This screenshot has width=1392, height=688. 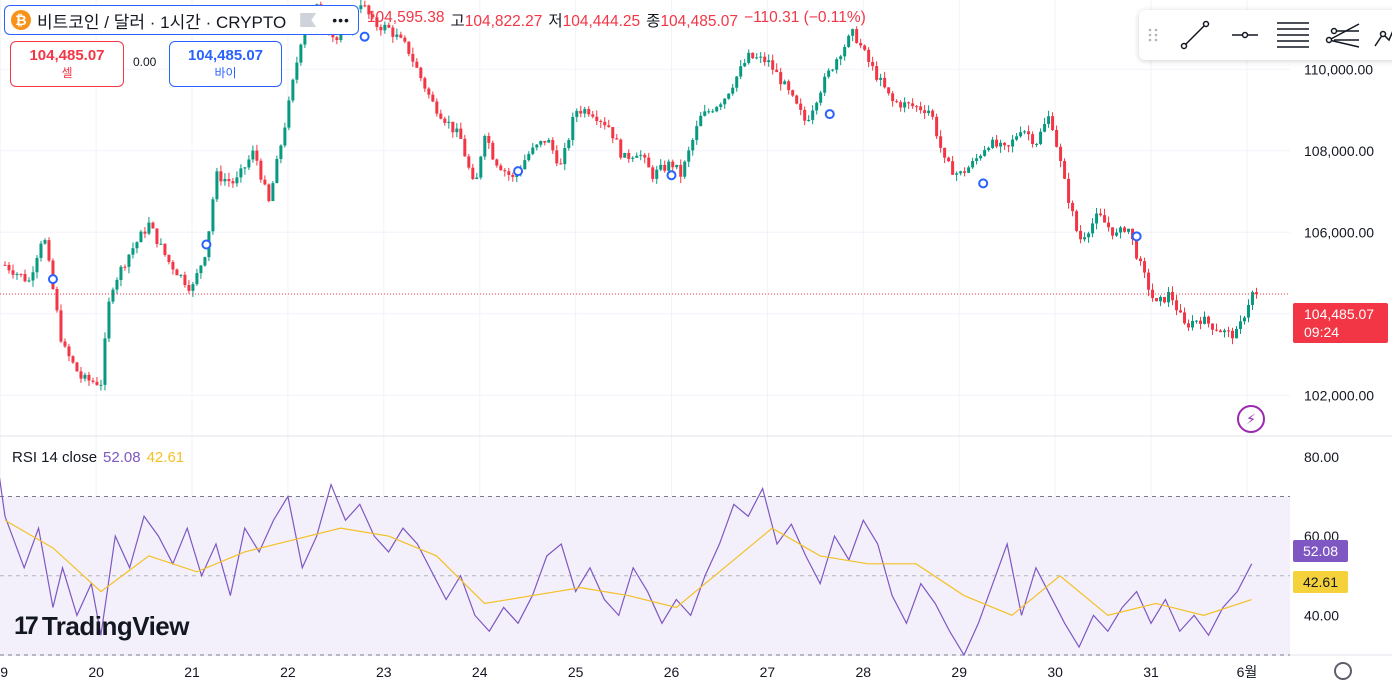 I want to click on horizontal-ray-icon, so click(x=1245, y=35).